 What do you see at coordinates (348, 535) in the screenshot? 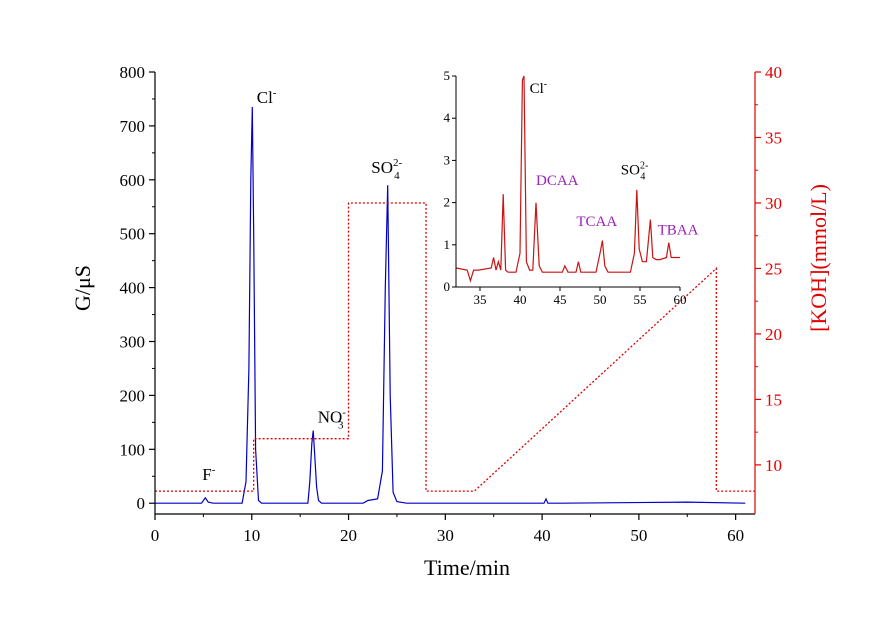
I see `x-tick-label: 20` at bounding box center [348, 535].